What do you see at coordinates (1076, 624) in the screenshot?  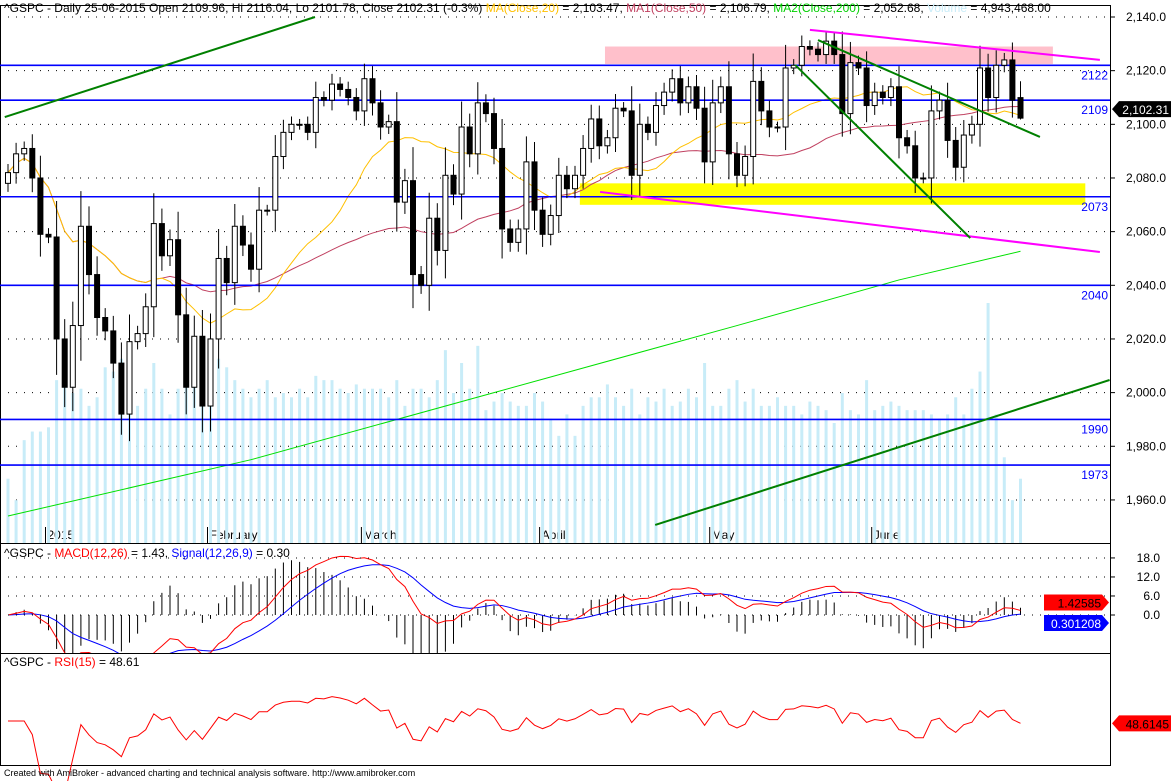 I see `signal-tag: 0.301208` at bounding box center [1076, 624].